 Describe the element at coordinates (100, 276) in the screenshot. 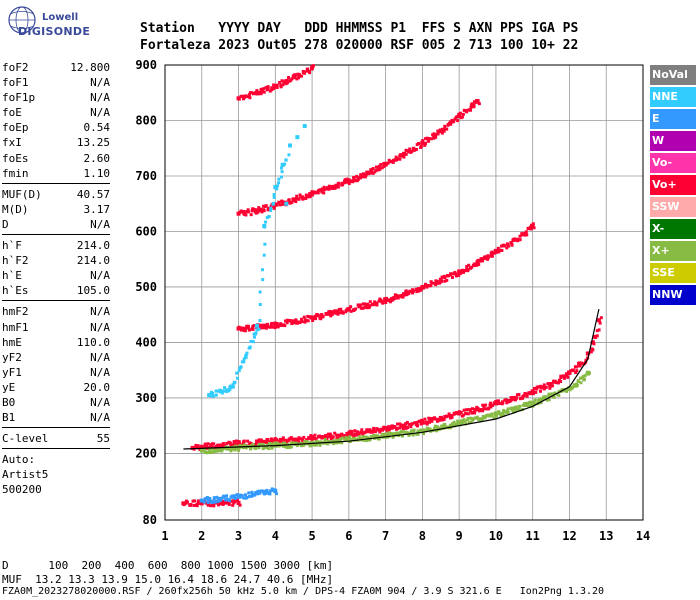

I see `param-value: N/A` at that location.